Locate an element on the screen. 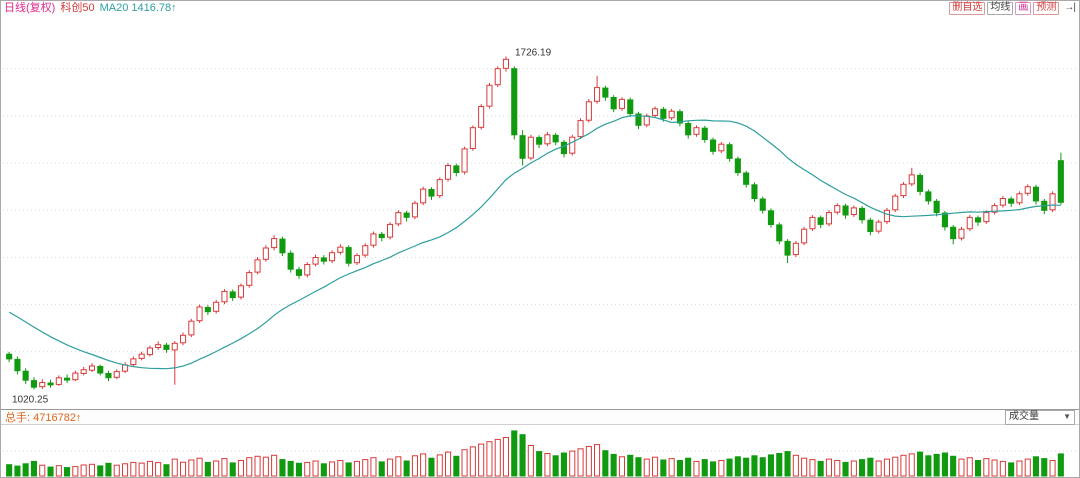 The height and width of the screenshot is (478, 1080). period-label: 日线(复权) is located at coordinates (30, 8).